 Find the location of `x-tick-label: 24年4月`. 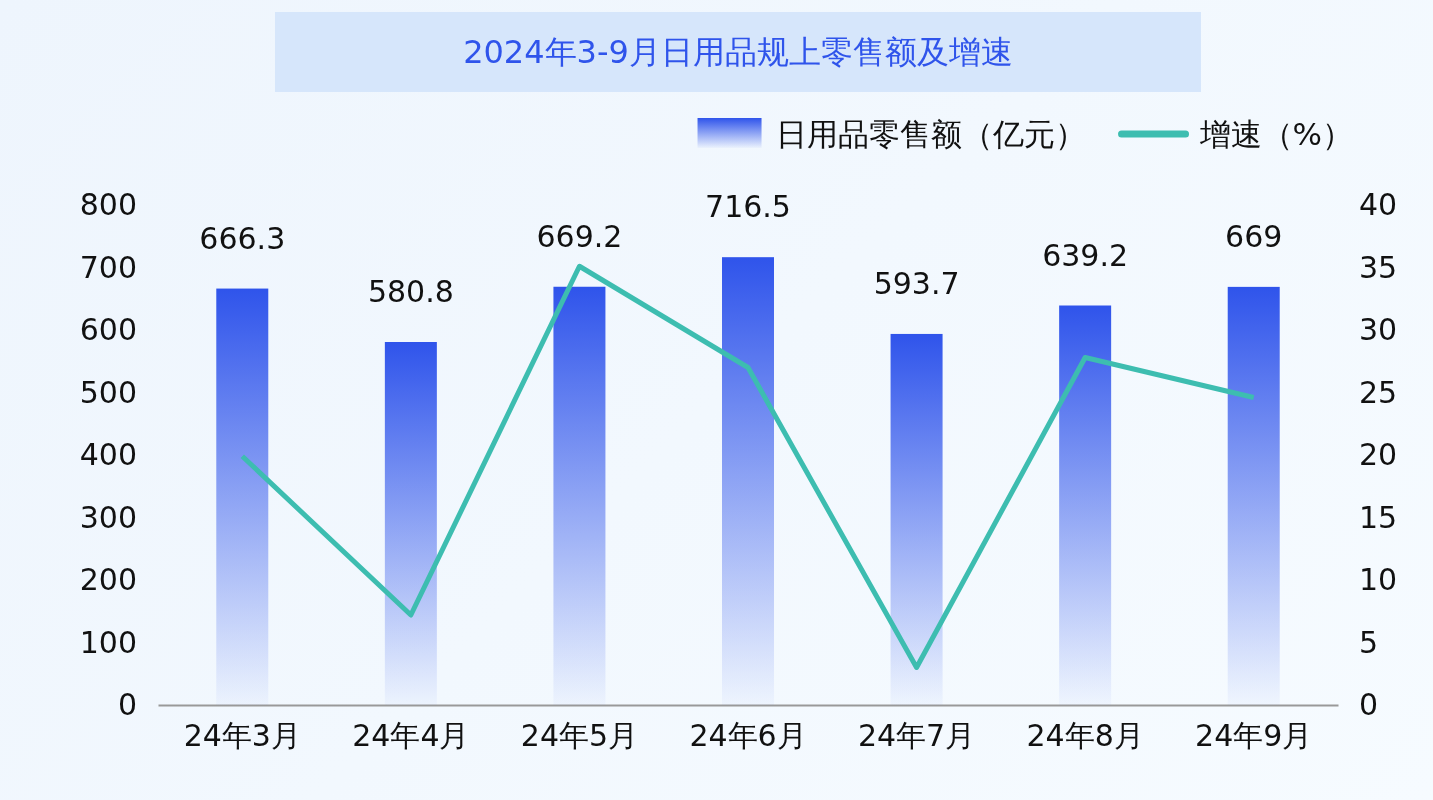

x-tick-label: 24年4月 is located at coordinates (411, 736).